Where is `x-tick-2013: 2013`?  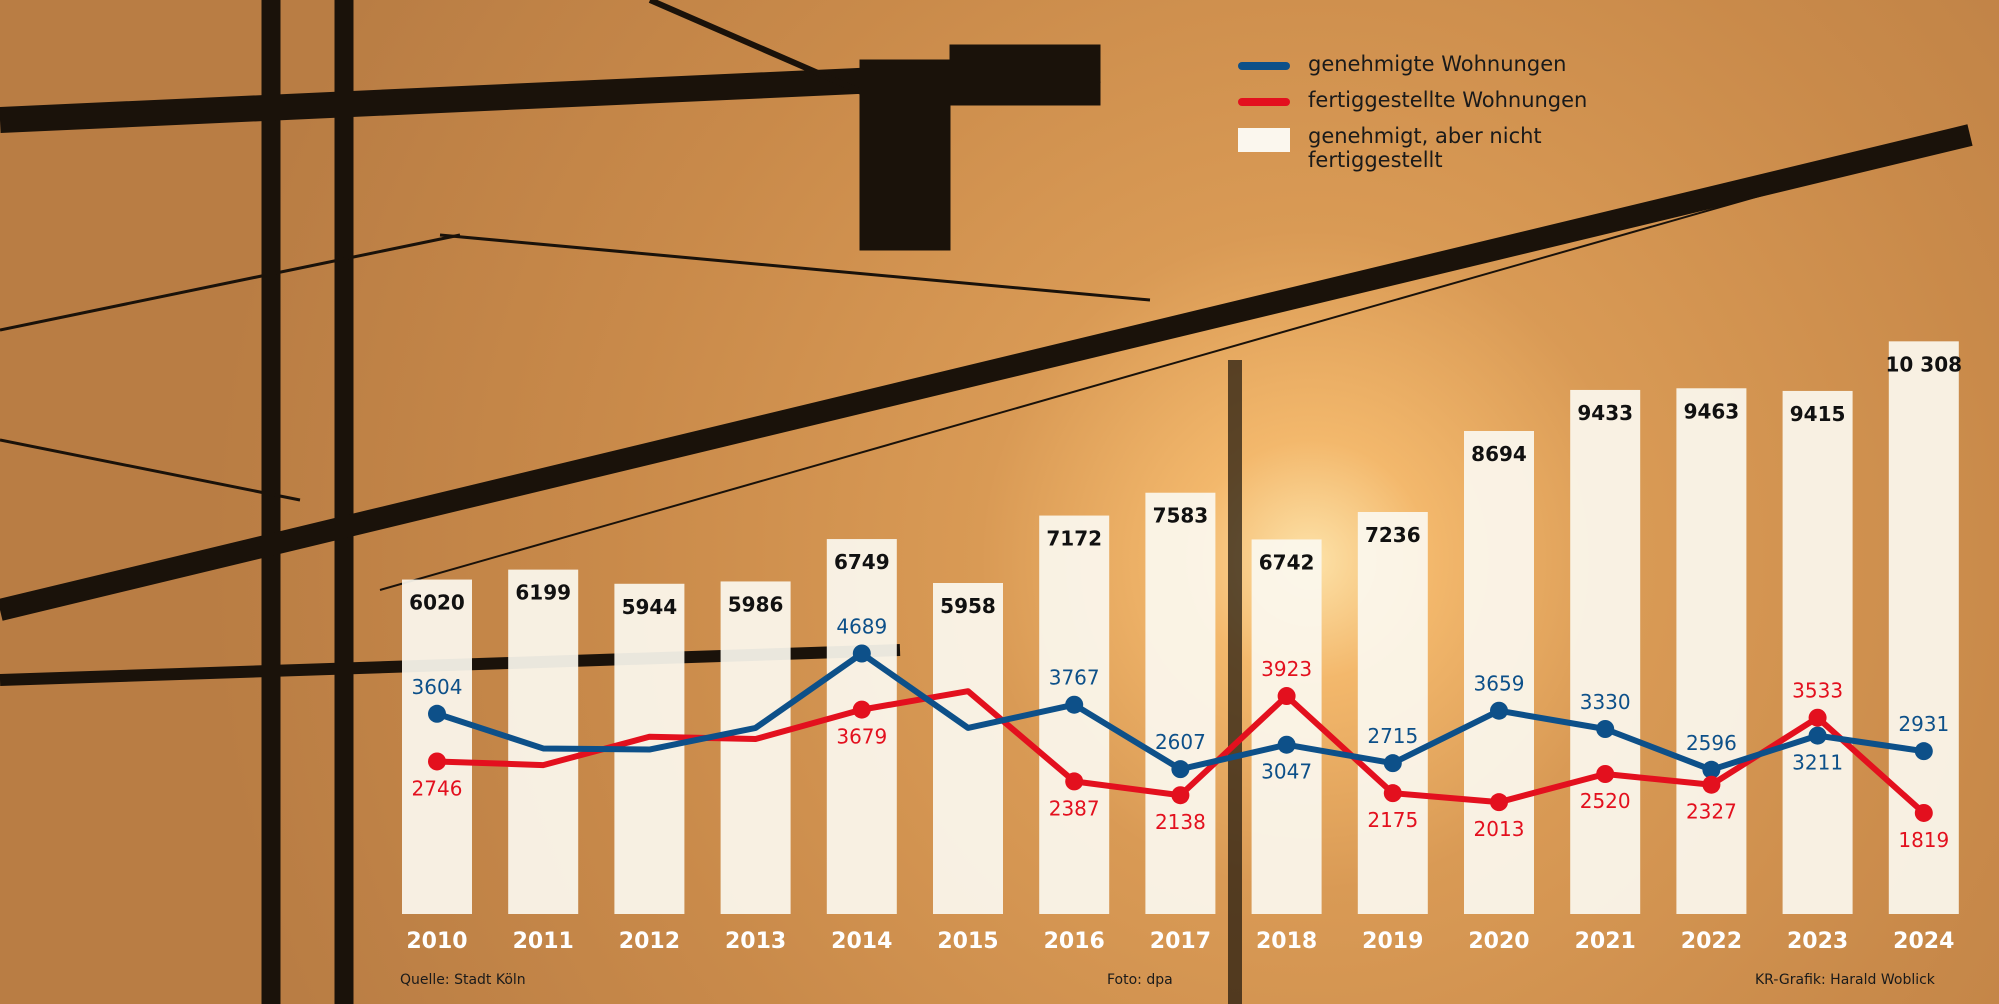
x-tick-2013: 2013 is located at coordinates (755, 941).